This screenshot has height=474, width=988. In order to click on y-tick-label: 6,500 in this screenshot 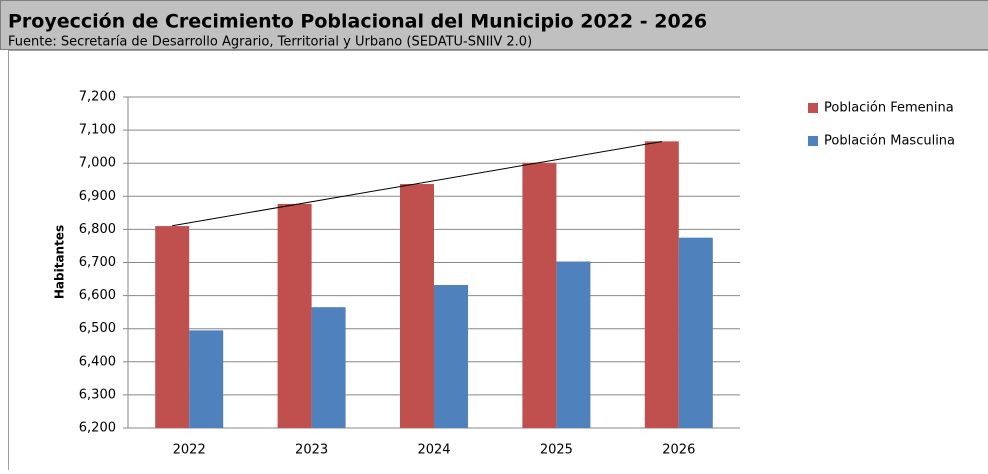, I will do `click(97, 328)`.